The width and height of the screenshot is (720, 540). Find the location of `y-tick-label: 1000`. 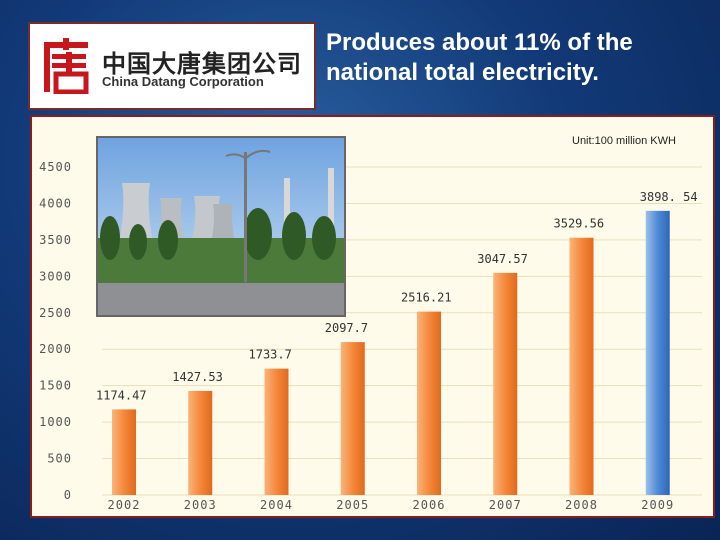

y-tick-label: 1000 is located at coordinates (55, 422).